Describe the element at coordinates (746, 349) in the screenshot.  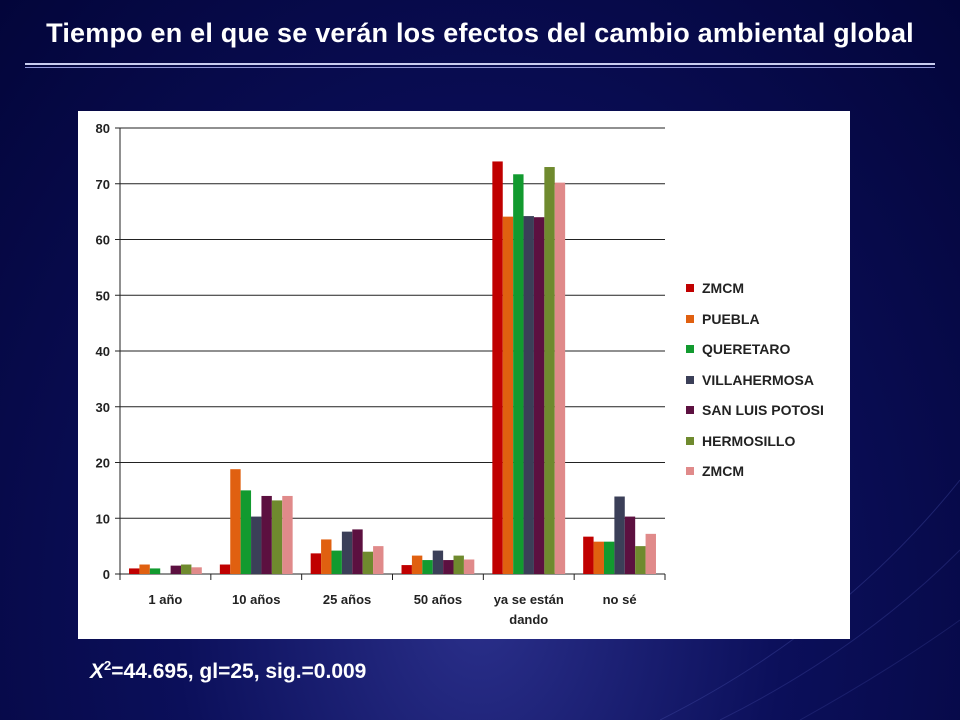
I see `legend-label: QUERETARO` at that location.